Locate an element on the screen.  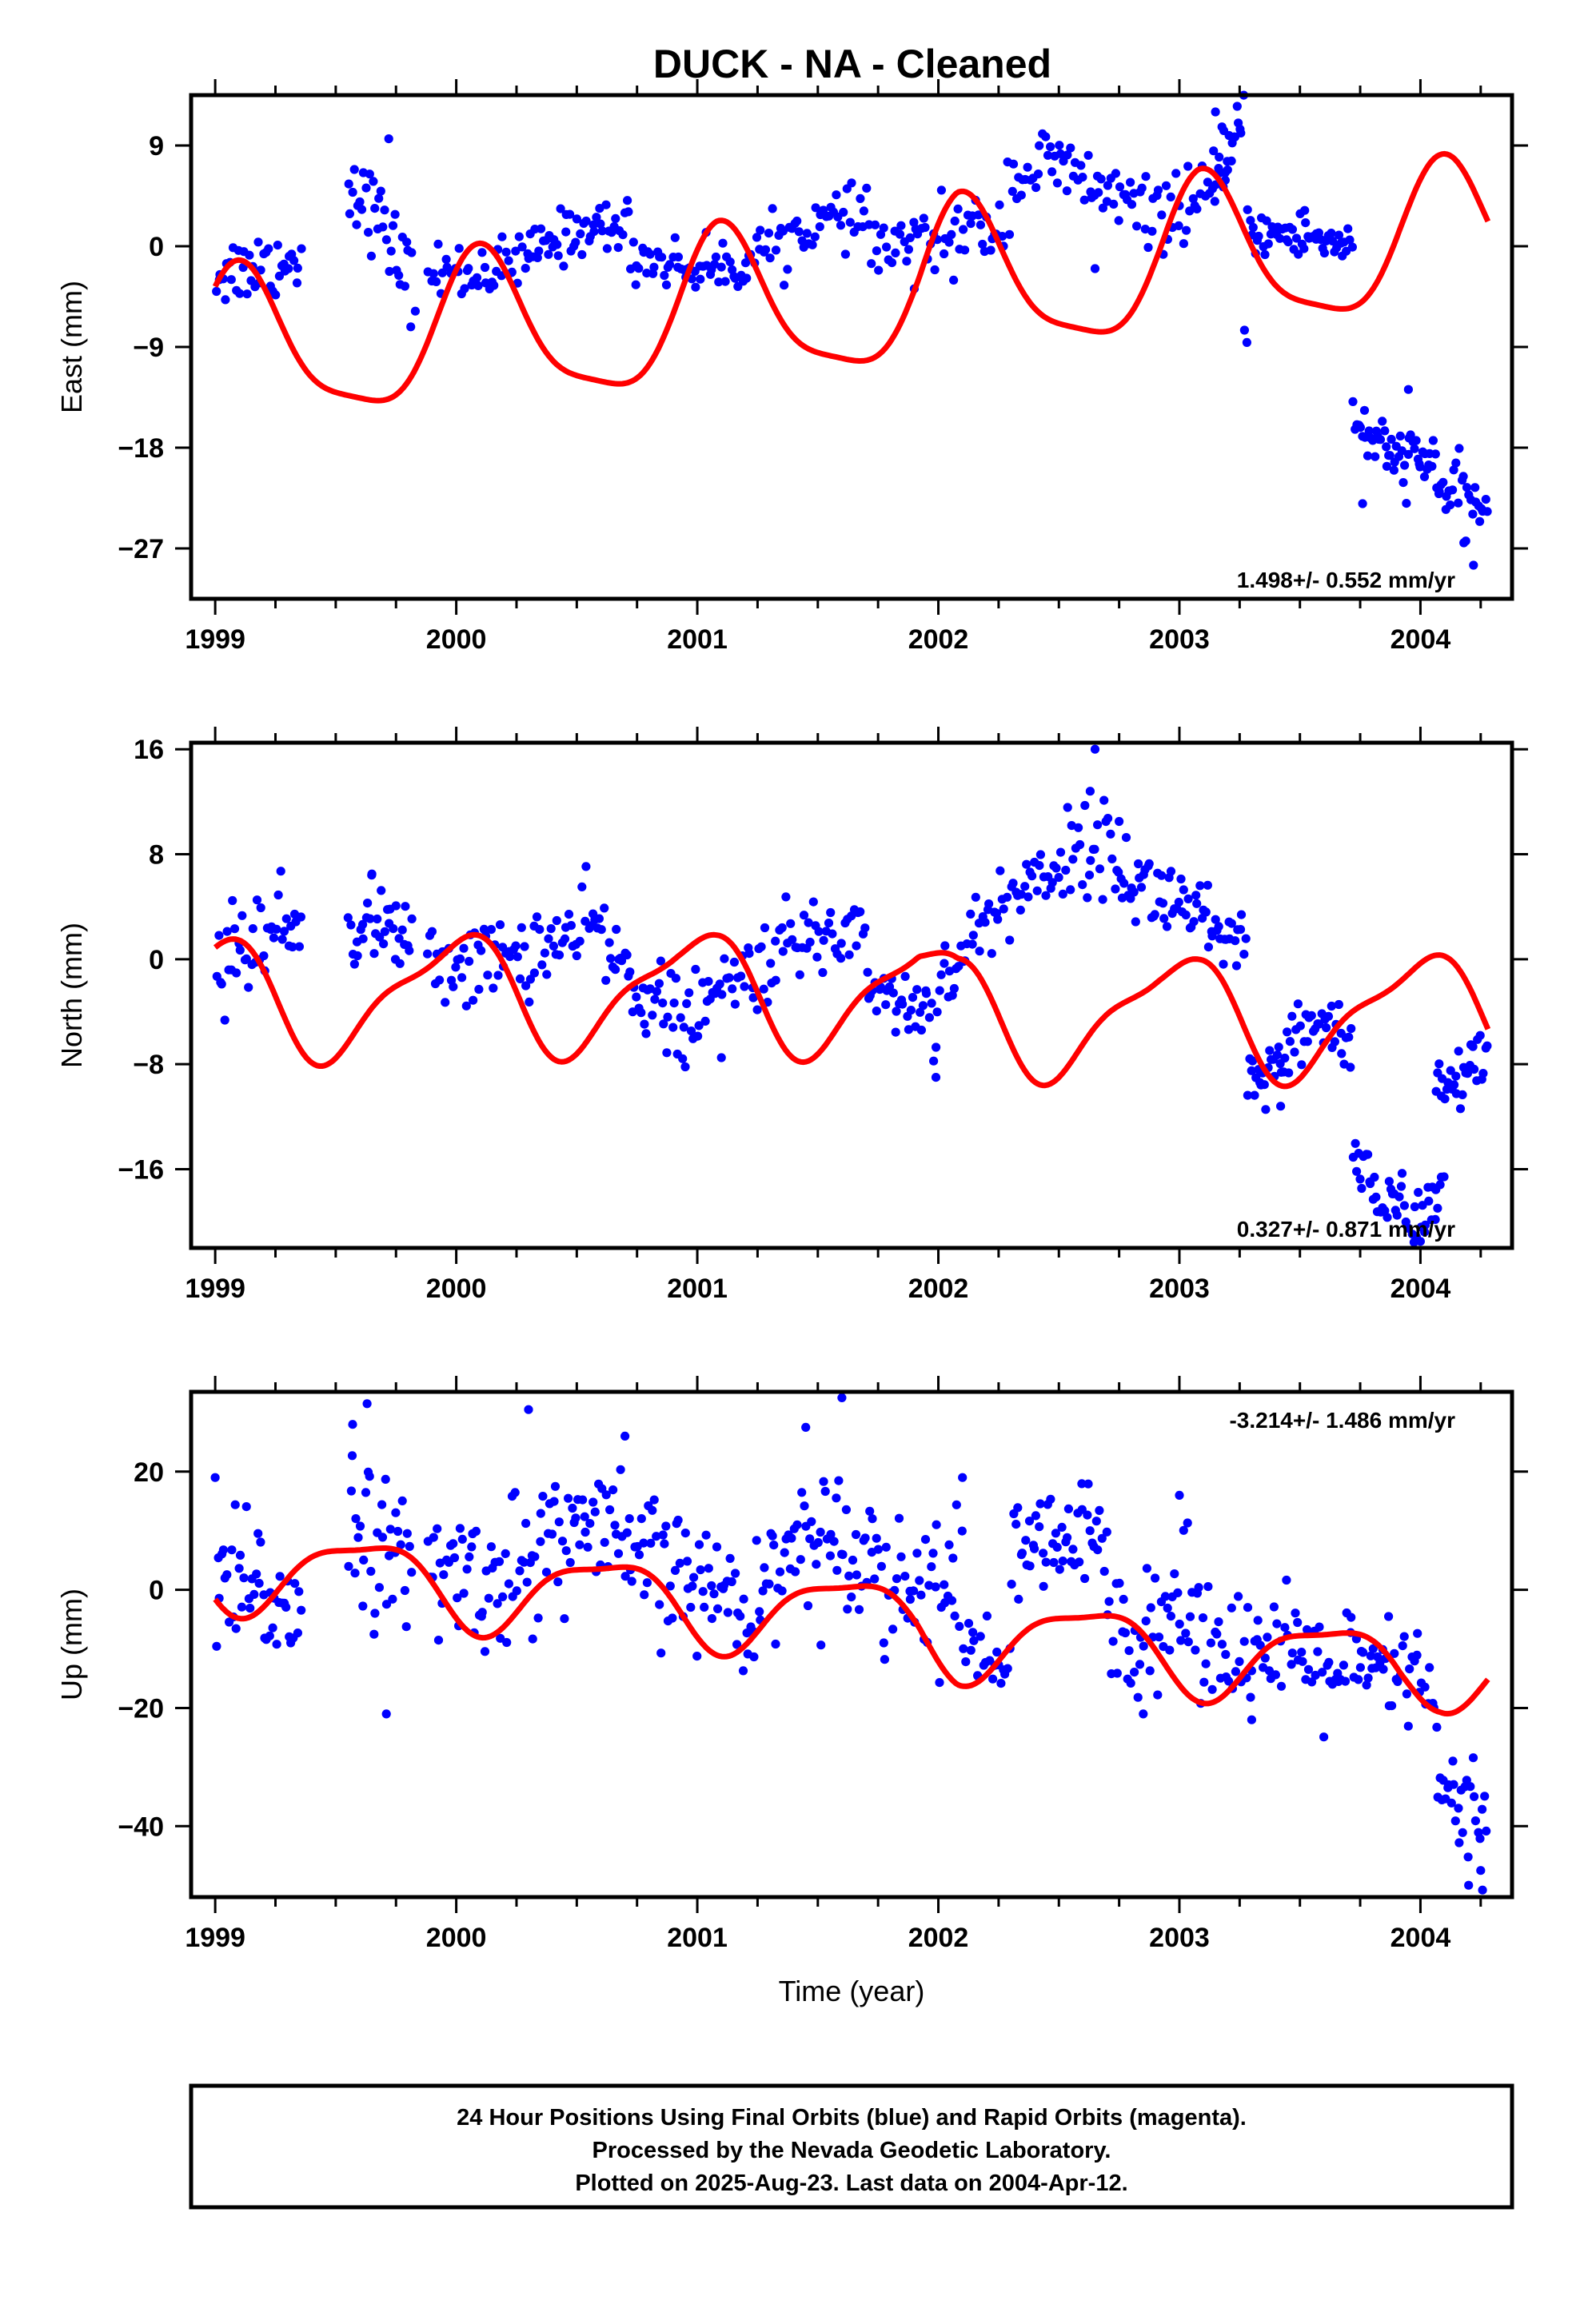
x-axis-label: Time (year) is located at coordinates (852, 1991).